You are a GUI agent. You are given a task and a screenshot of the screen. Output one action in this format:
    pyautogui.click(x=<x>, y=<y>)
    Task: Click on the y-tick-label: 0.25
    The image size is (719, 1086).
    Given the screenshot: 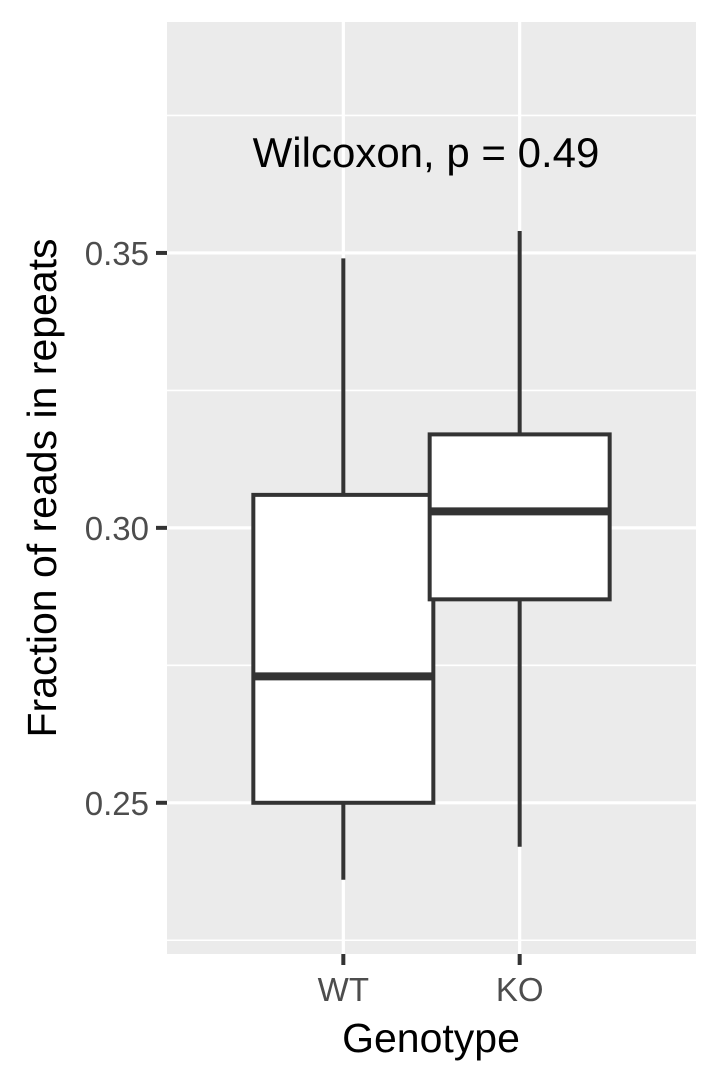 What is the action you would take?
    pyautogui.click(x=117, y=803)
    